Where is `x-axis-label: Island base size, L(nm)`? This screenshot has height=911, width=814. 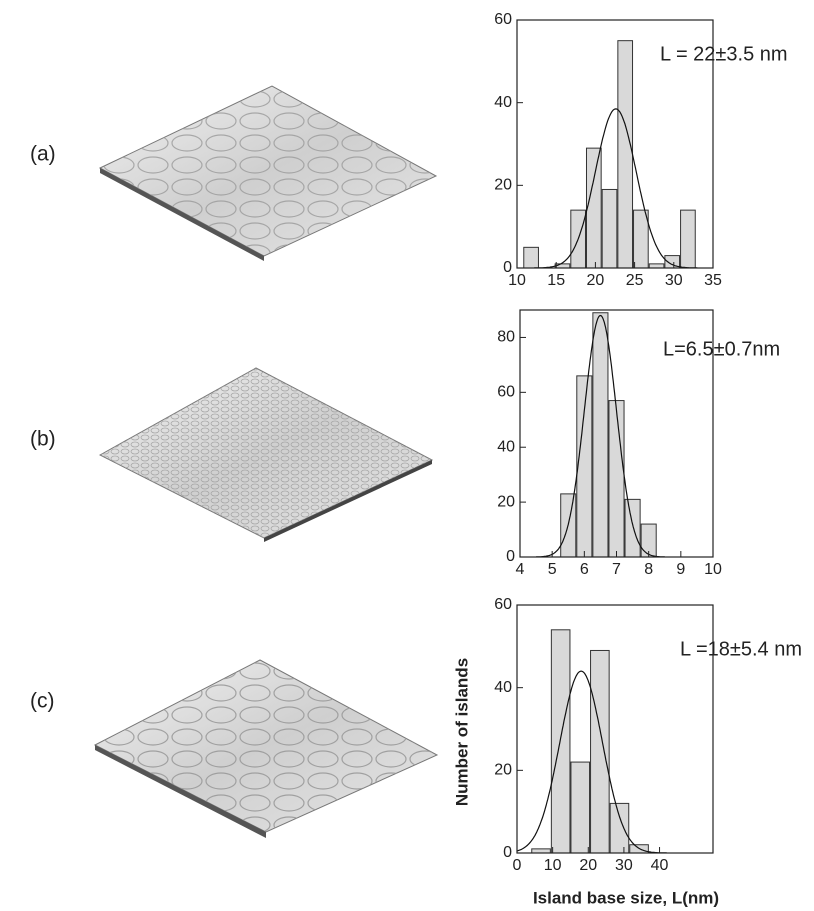 x-axis-label: Island base size, L(nm) is located at coordinates (626, 897).